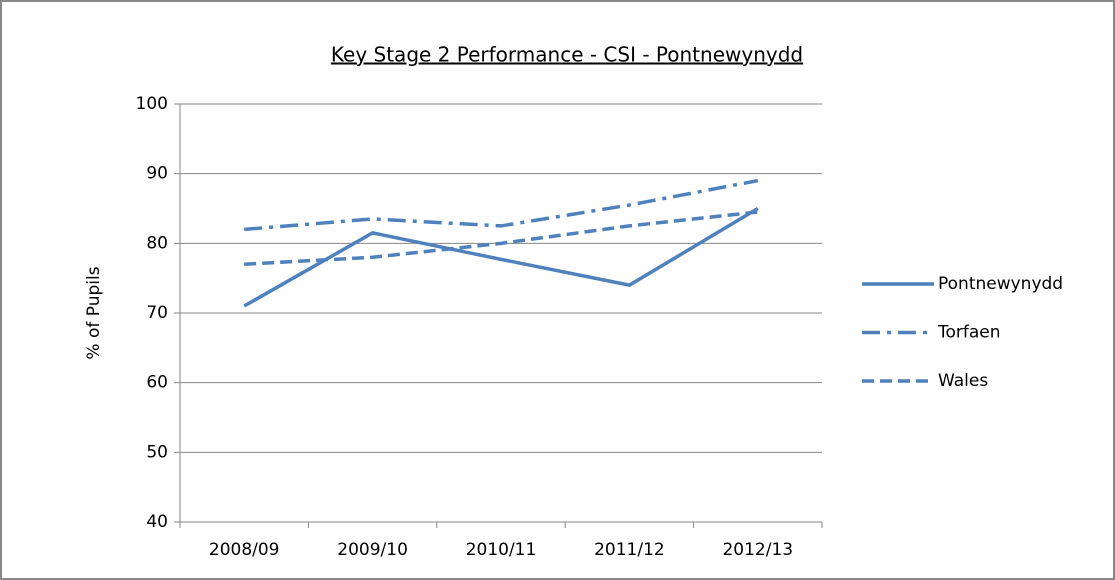 The height and width of the screenshot is (580, 1115). Describe the element at coordinates (152, 104) in the screenshot. I see `y-tick-label: 100` at that location.